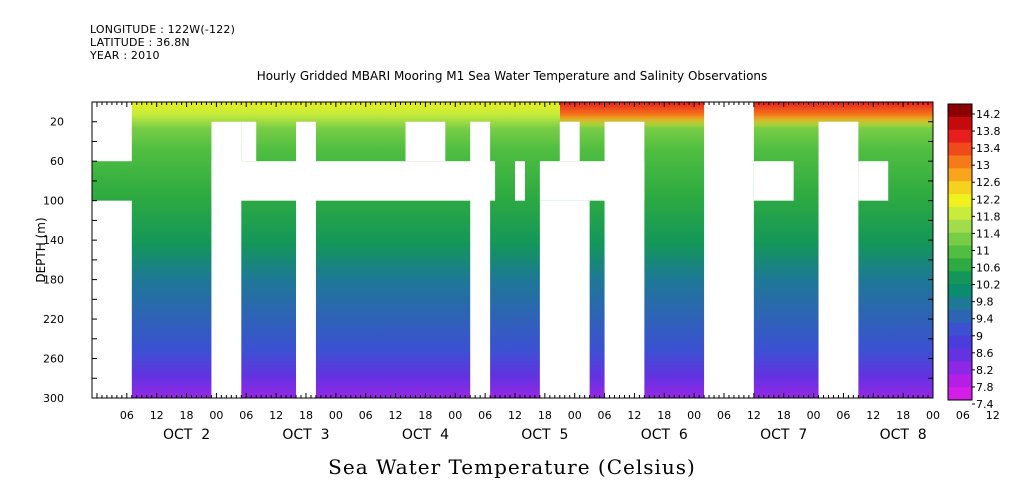 The height and width of the screenshot is (504, 1009). Describe the element at coordinates (985, 353) in the screenshot. I see `colorbar-label: 8.6` at that location.